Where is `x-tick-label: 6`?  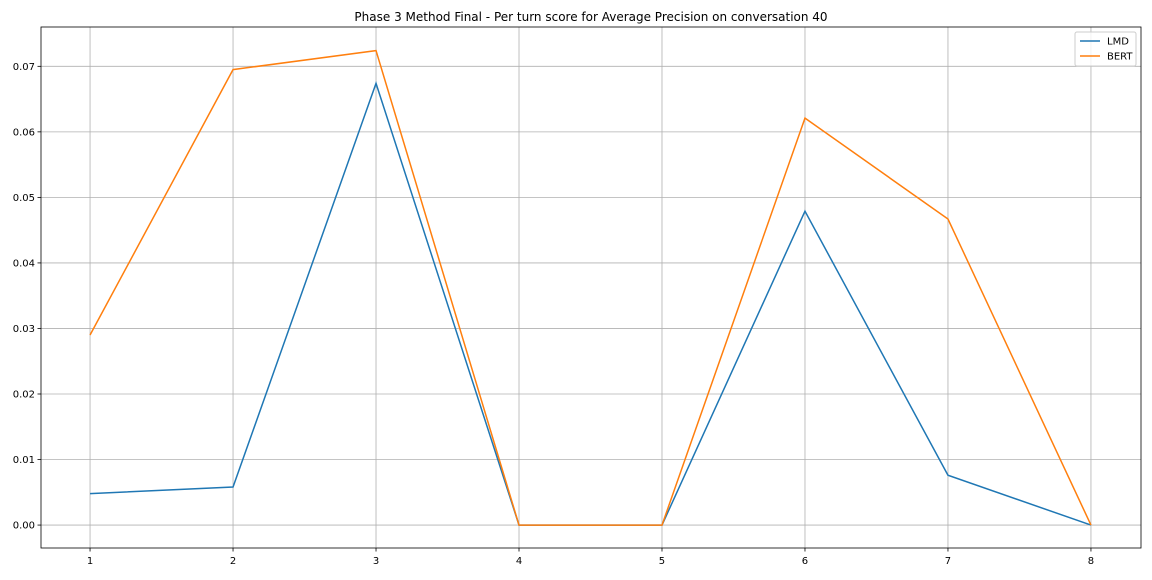
x-tick-label: 6 is located at coordinates (805, 561).